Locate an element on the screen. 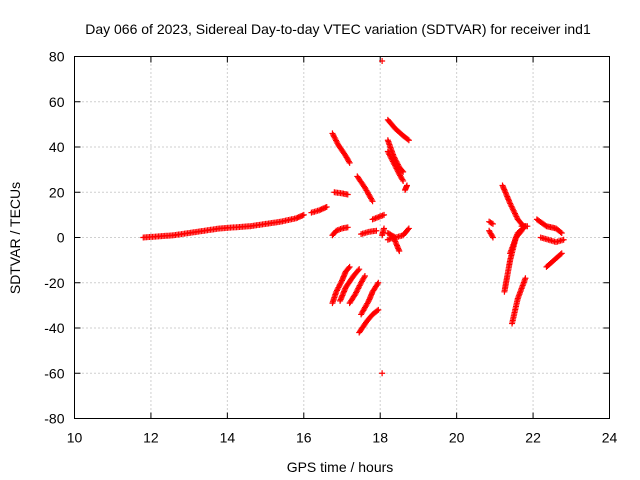  x-axis-label: GPS time / hours is located at coordinates (340, 467).